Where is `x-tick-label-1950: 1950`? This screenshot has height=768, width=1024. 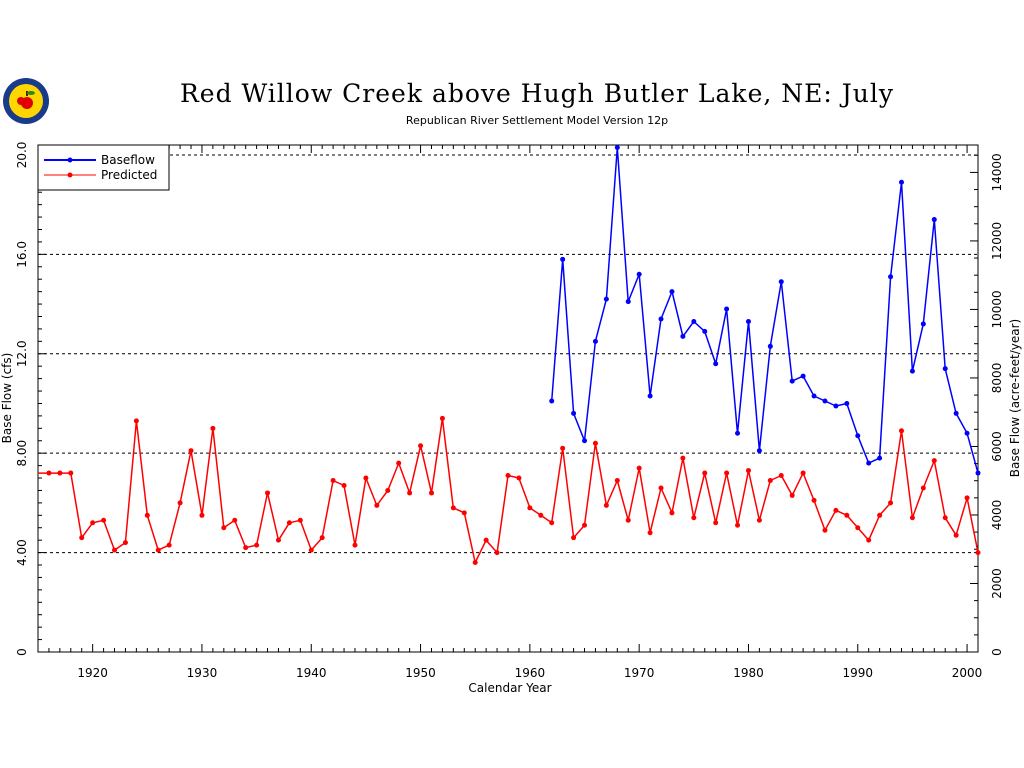 x-tick-label-1950: 1950 is located at coordinates (420, 673).